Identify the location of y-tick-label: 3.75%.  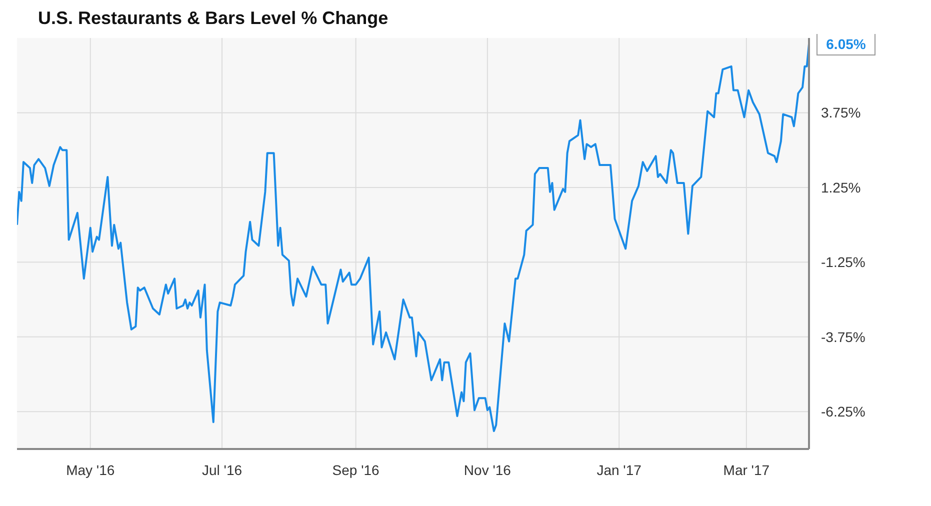
(841, 112).